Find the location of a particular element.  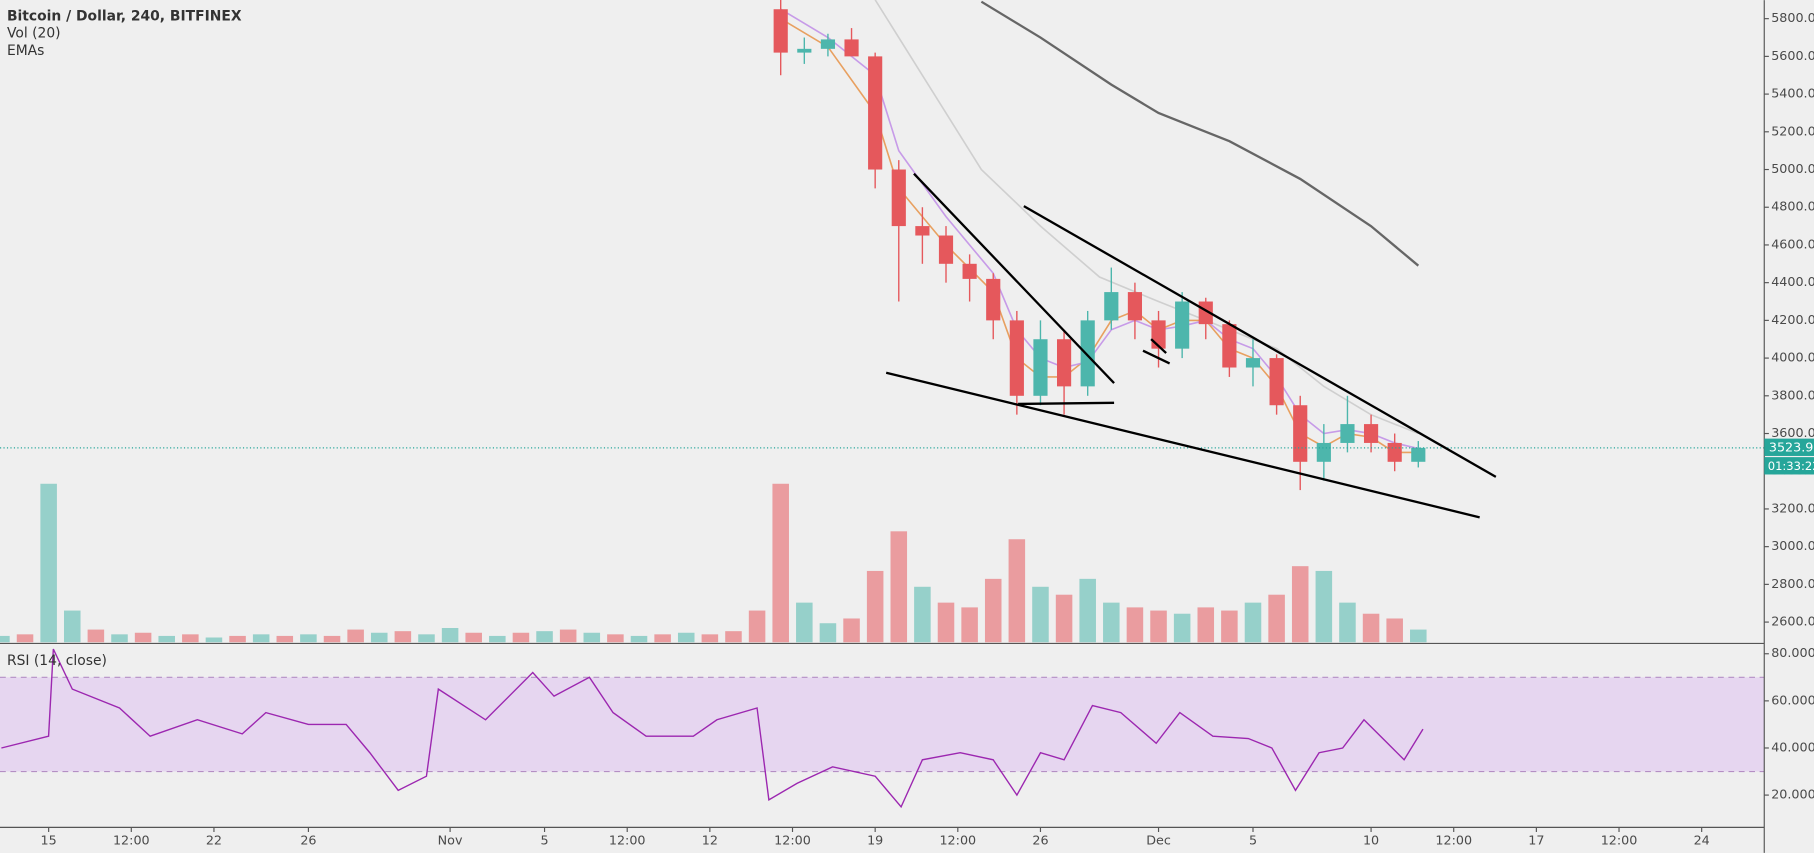

y-tick-label: 3200.0 is located at coordinates (1792, 507).